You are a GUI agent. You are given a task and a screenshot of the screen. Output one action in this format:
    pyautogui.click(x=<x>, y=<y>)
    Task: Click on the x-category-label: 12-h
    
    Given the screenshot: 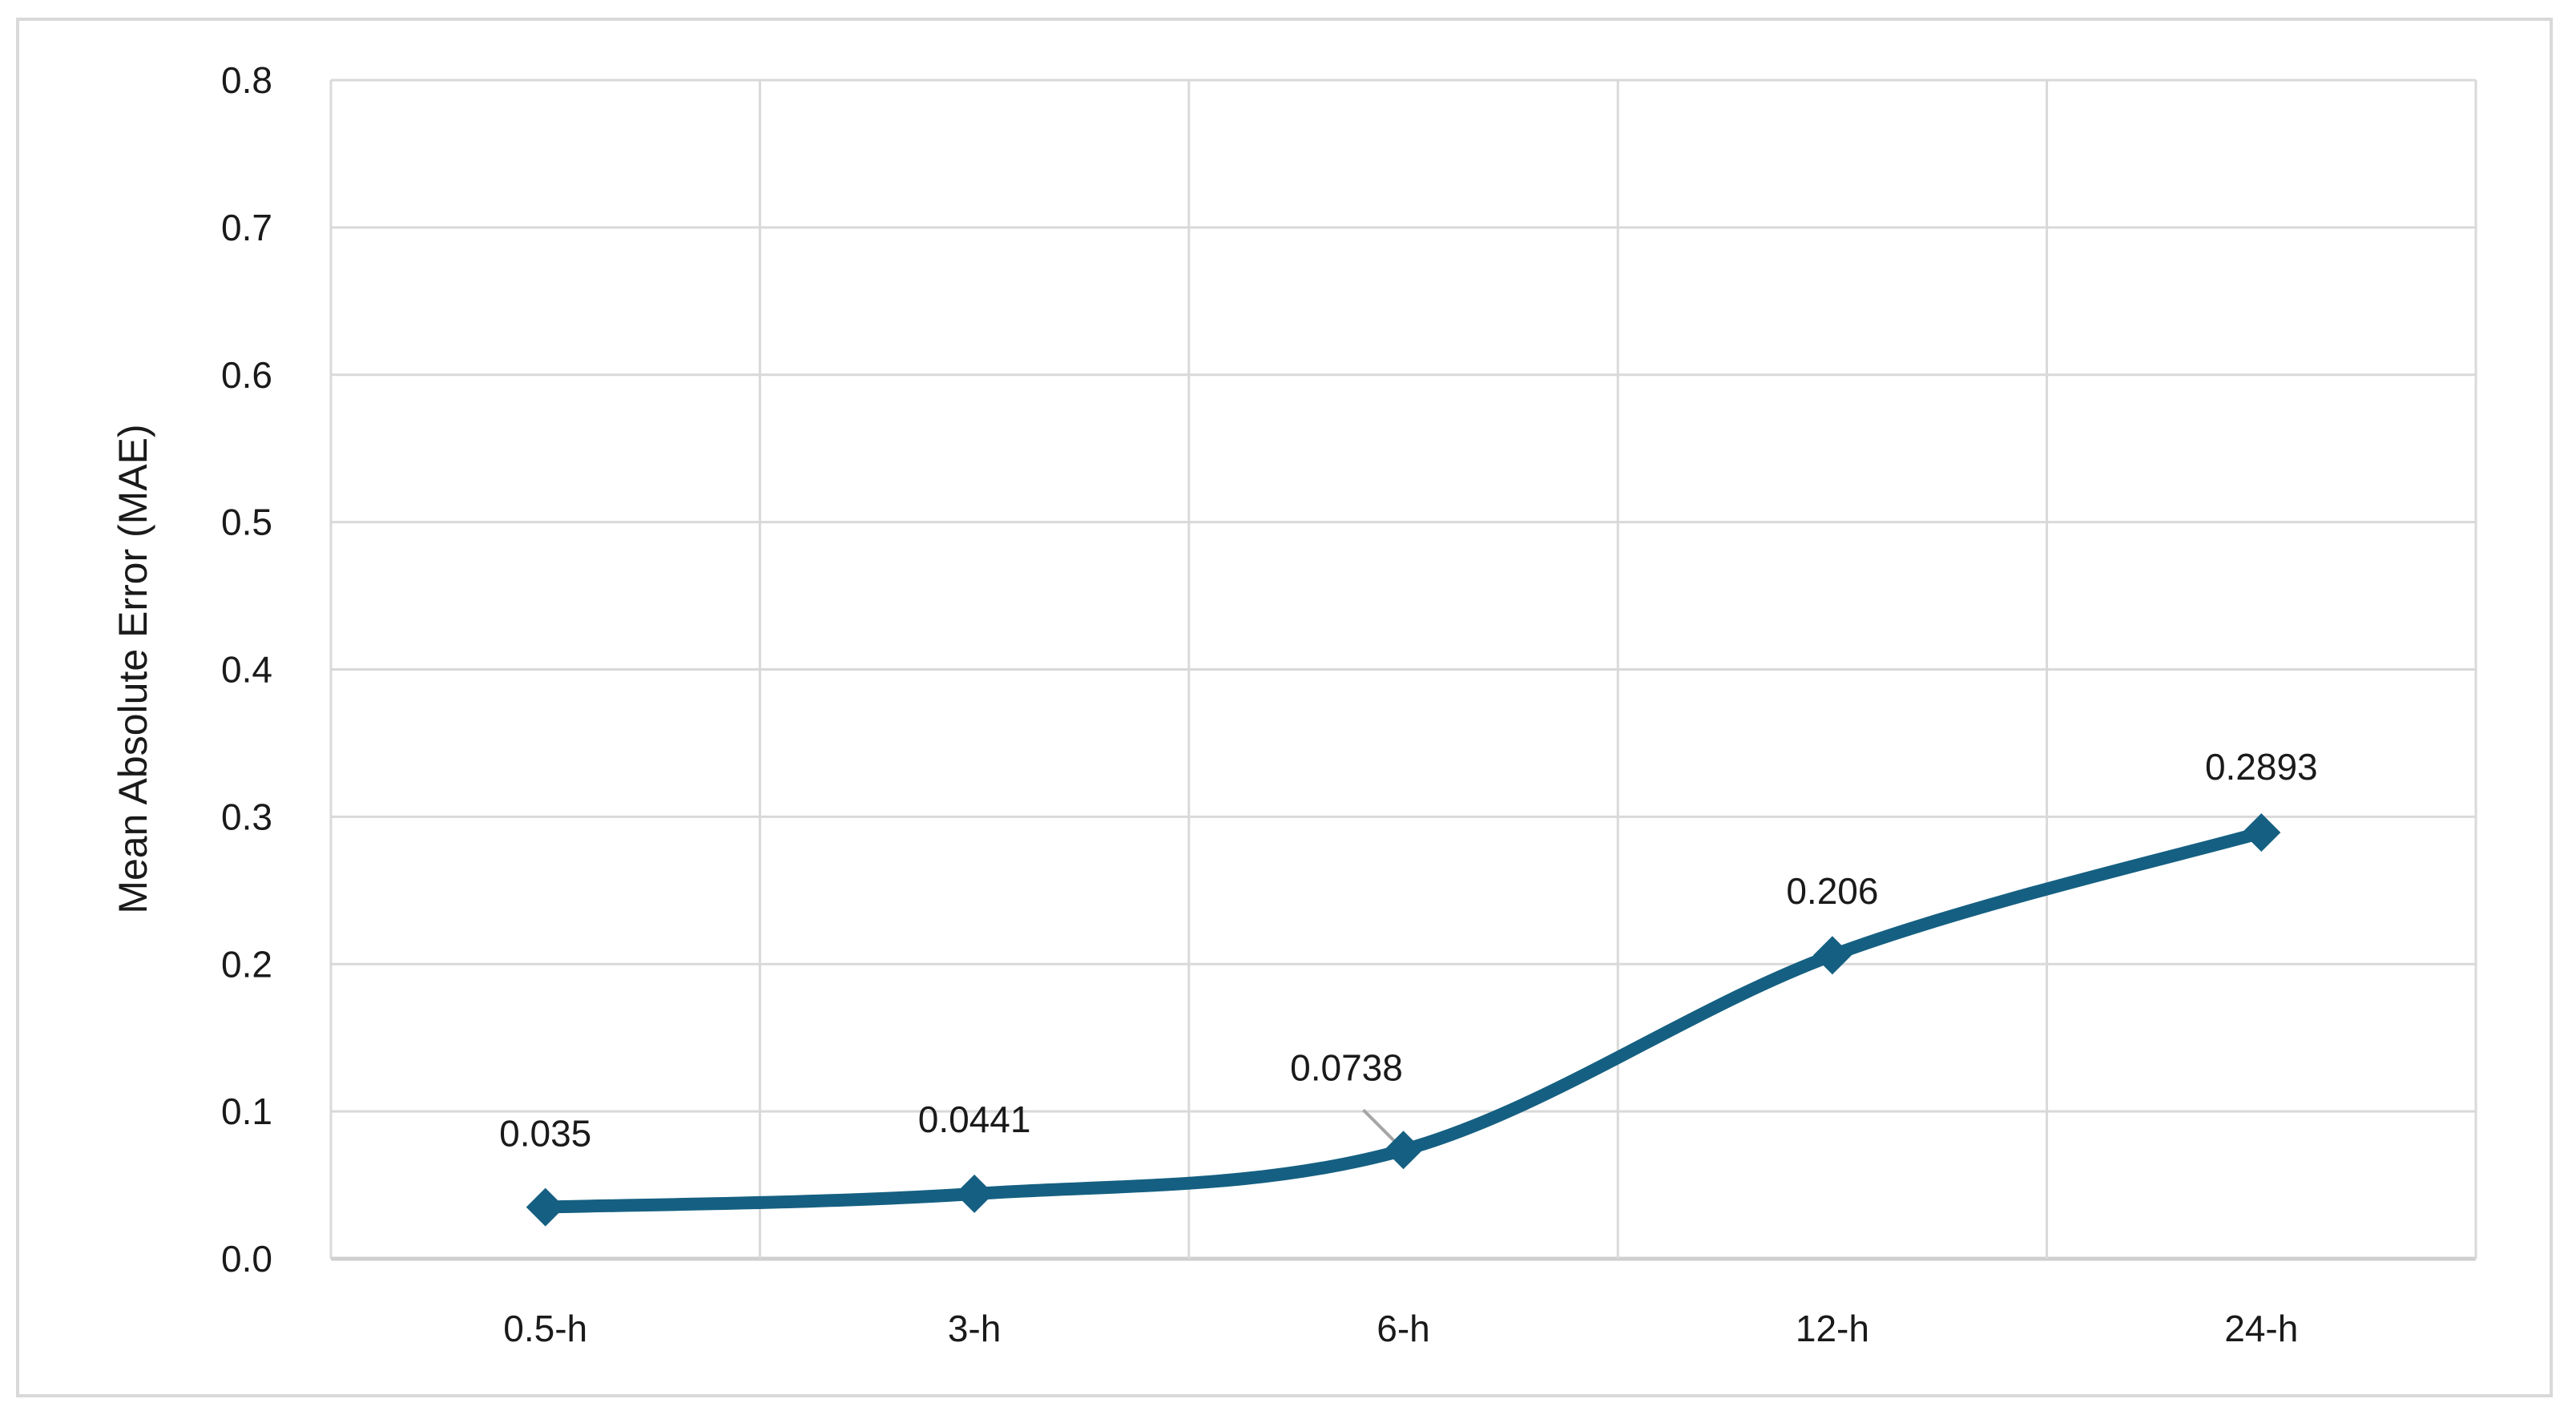 What is the action you would take?
    pyautogui.click(x=1832, y=1328)
    